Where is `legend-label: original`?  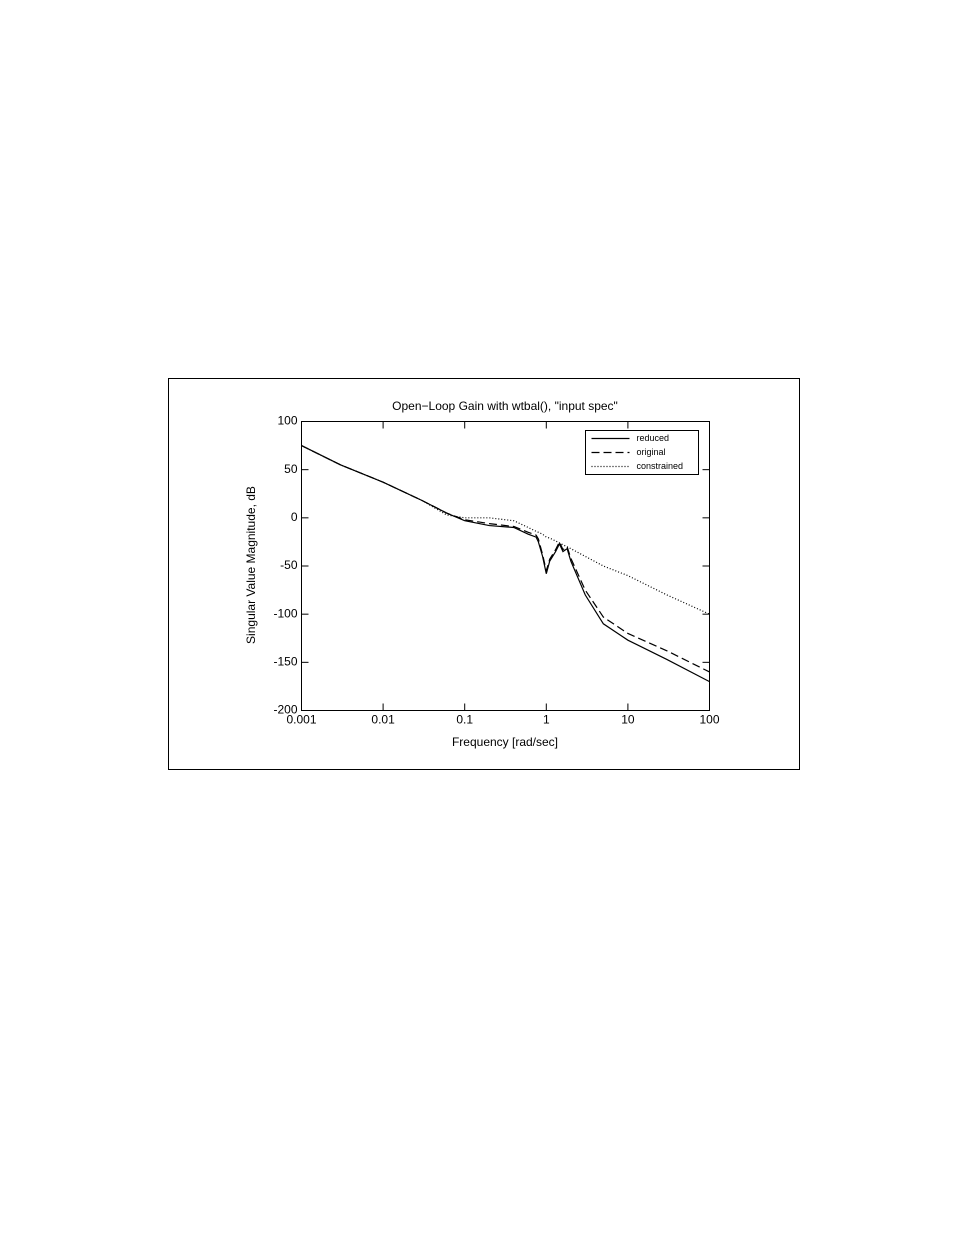 legend-label: original is located at coordinates (651, 452).